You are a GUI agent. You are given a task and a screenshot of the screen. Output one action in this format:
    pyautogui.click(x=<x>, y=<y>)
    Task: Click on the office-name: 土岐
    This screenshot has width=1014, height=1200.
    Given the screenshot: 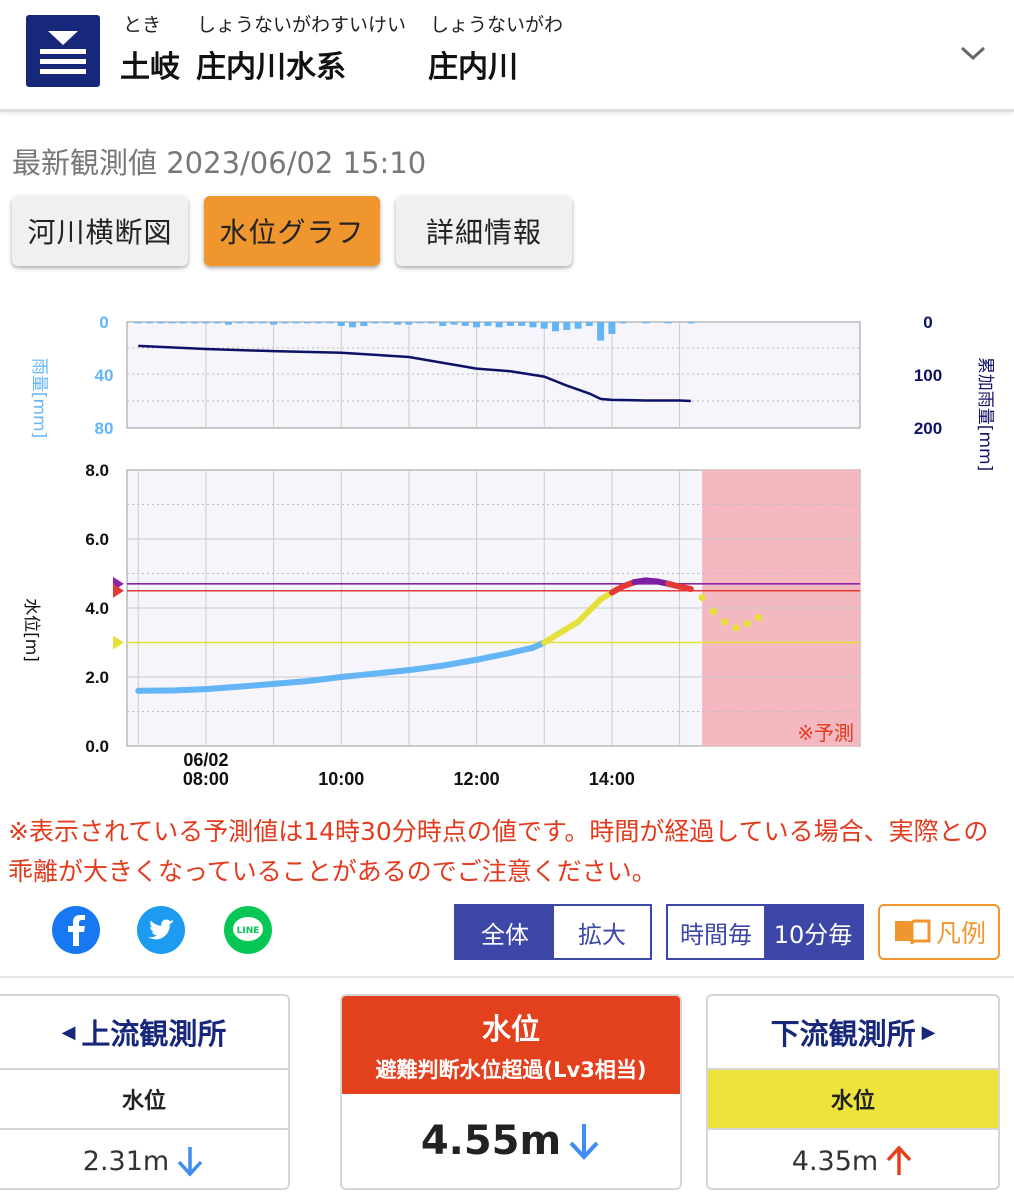 What is the action you would take?
    pyautogui.click(x=150, y=67)
    